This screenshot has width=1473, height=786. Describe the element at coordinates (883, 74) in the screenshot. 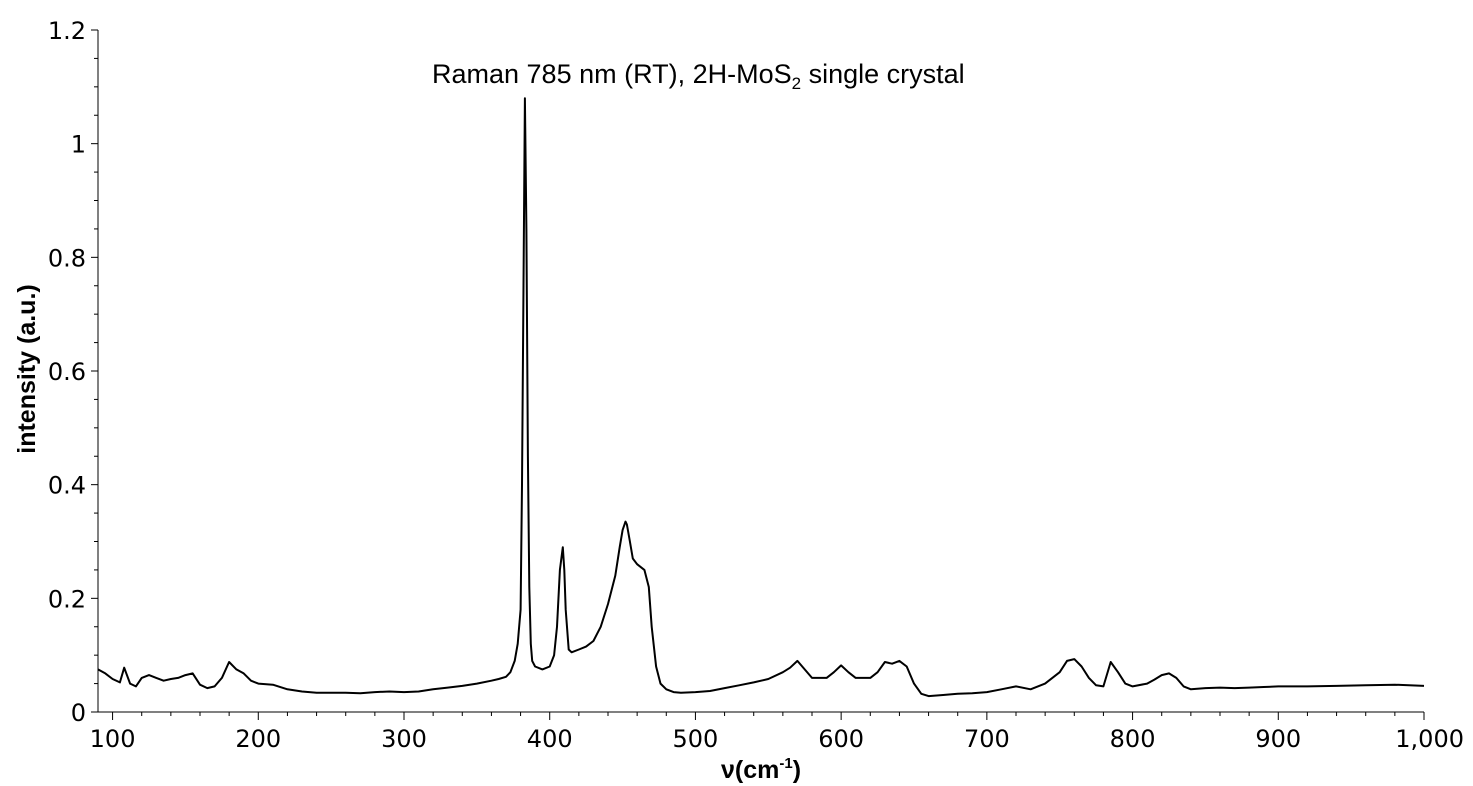

I see `chart-title-suffix: single crystal` at that location.